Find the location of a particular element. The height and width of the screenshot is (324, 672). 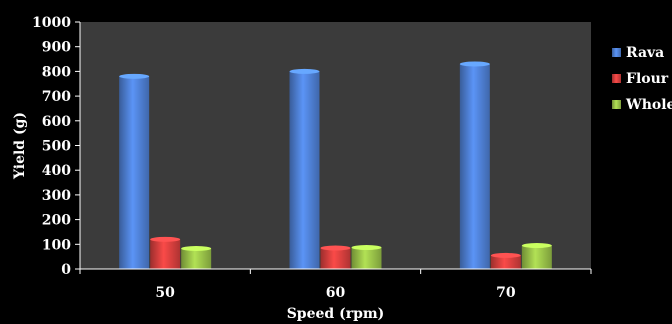

y-tick-label: 400 is located at coordinates (56, 171).